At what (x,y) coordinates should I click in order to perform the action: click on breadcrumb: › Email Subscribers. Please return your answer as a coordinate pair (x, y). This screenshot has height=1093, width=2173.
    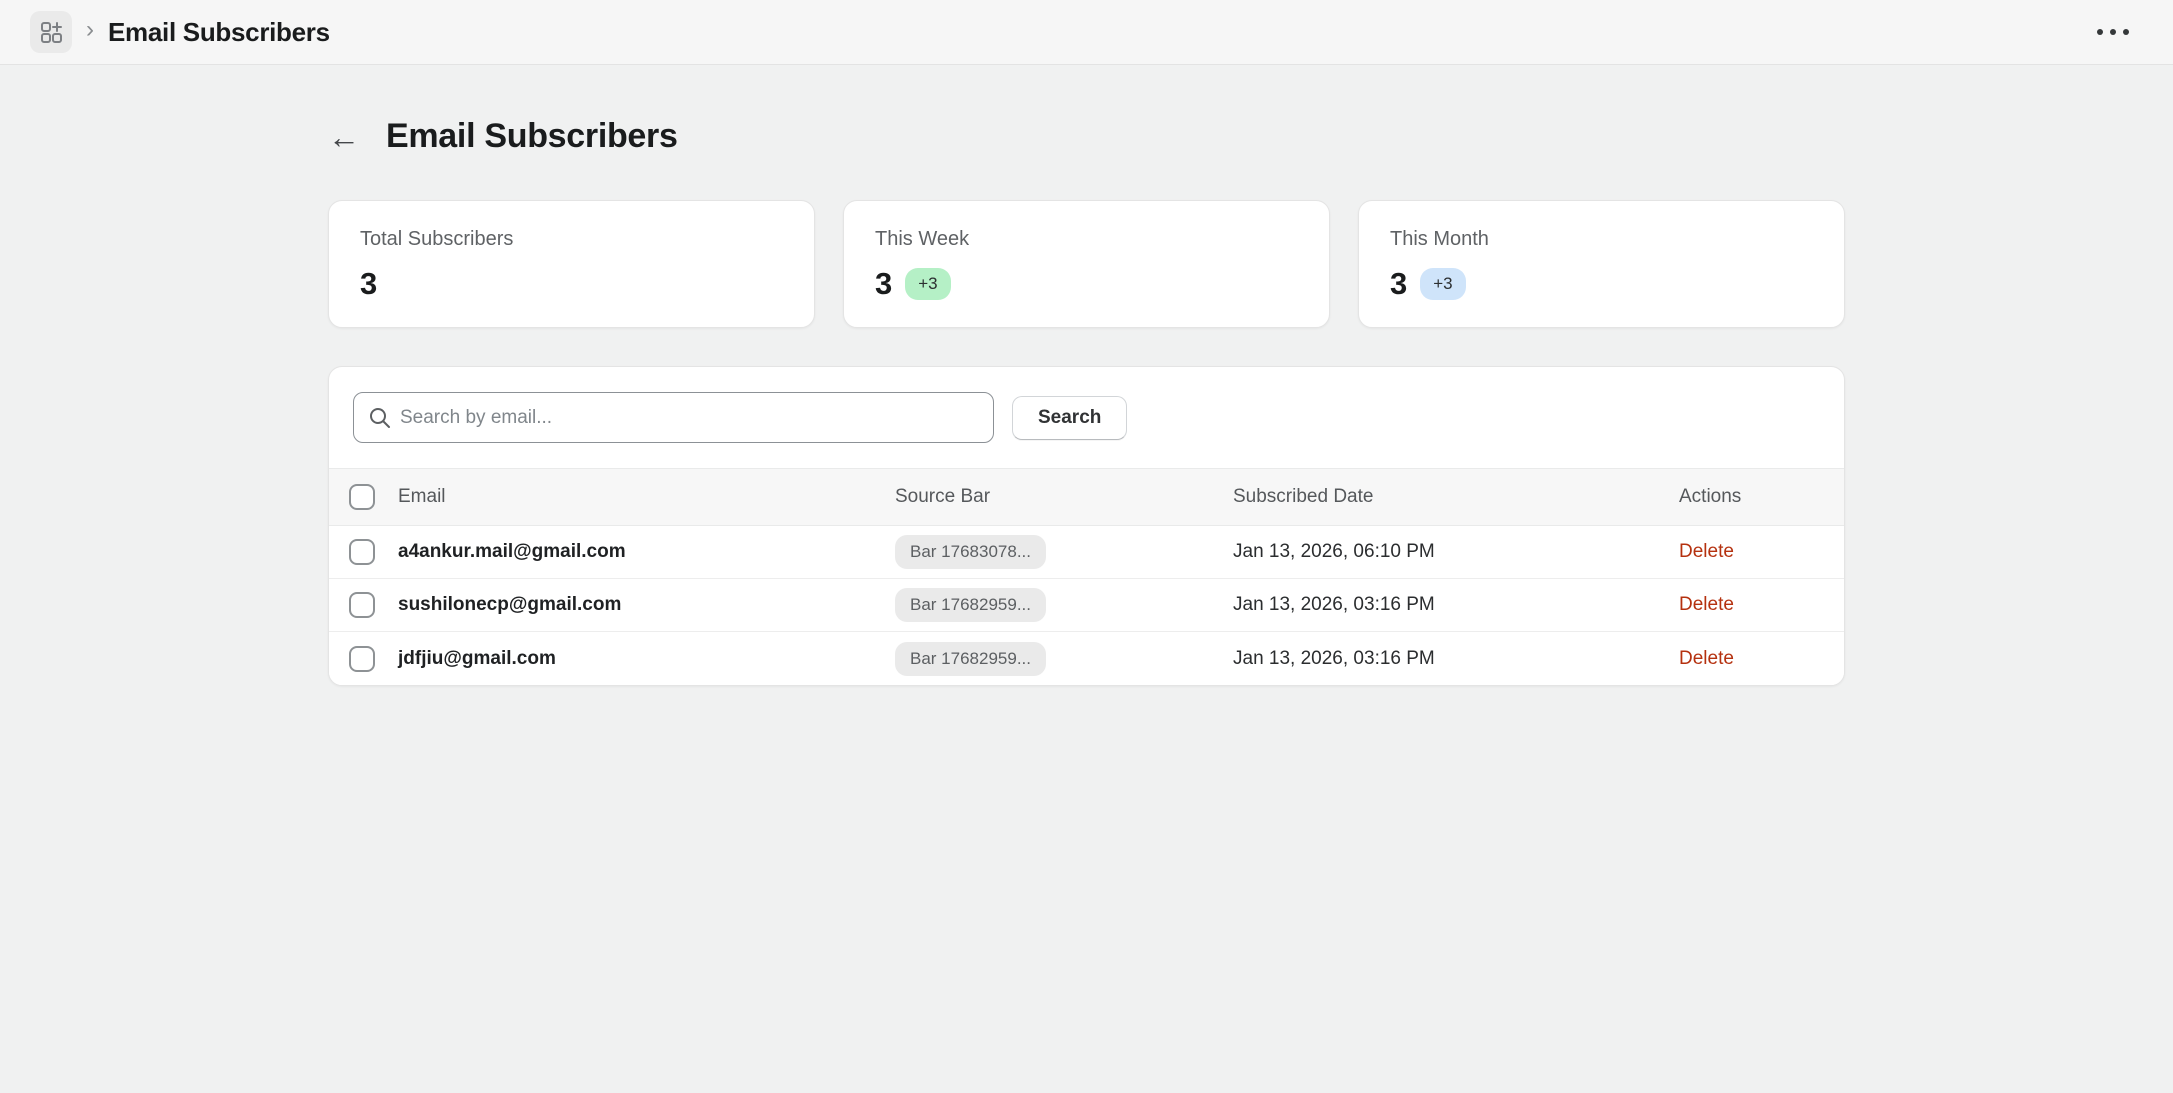
    Looking at the image, I should click on (180, 32).